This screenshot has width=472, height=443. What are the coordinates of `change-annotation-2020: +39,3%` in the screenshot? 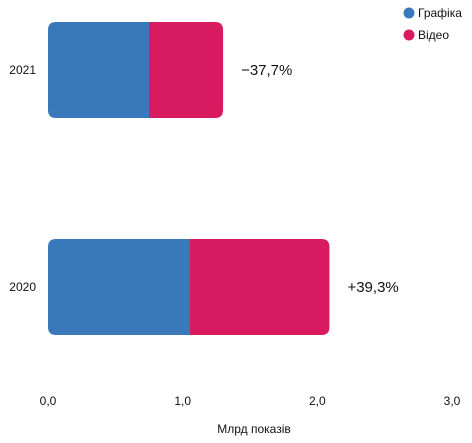 It's located at (372, 287).